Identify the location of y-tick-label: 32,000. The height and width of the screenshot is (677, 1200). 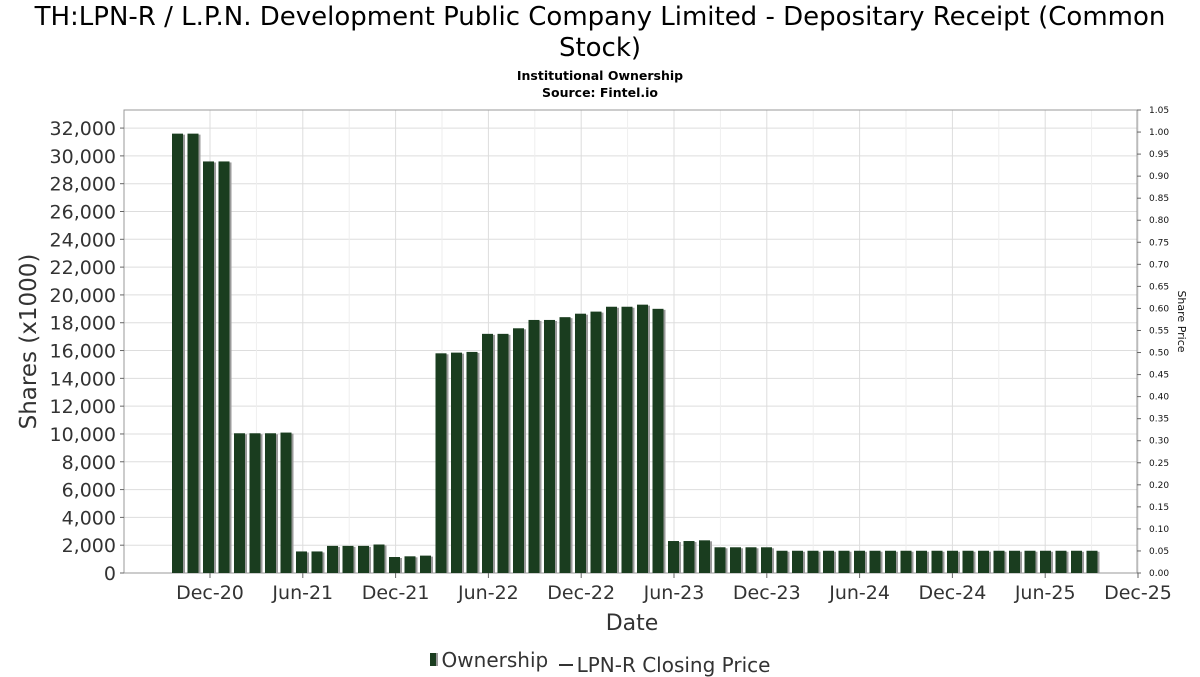
(83, 129).